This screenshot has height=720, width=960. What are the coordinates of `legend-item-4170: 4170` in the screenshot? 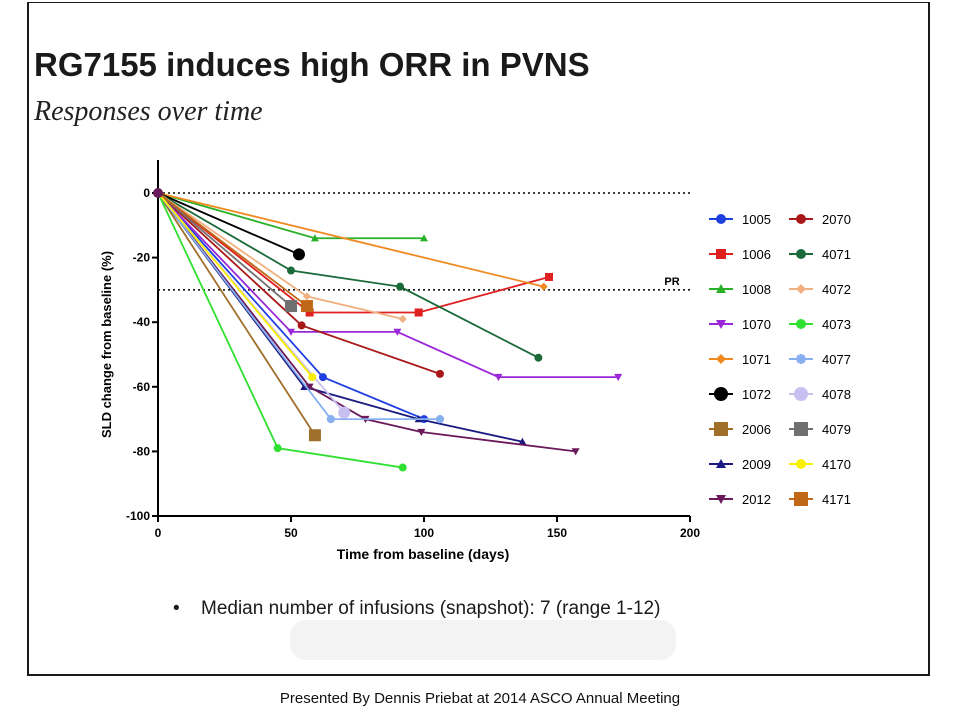 It's located at (820, 464).